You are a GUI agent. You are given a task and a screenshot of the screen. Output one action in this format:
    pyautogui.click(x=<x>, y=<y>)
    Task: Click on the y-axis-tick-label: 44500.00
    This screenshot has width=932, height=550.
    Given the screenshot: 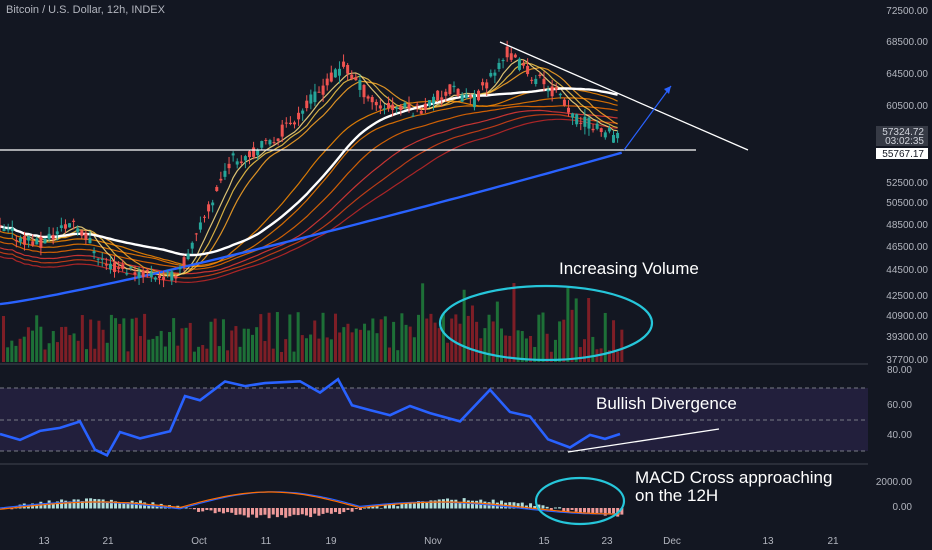 What is the action you would take?
    pyautogui.click(x=907, y=270)
    